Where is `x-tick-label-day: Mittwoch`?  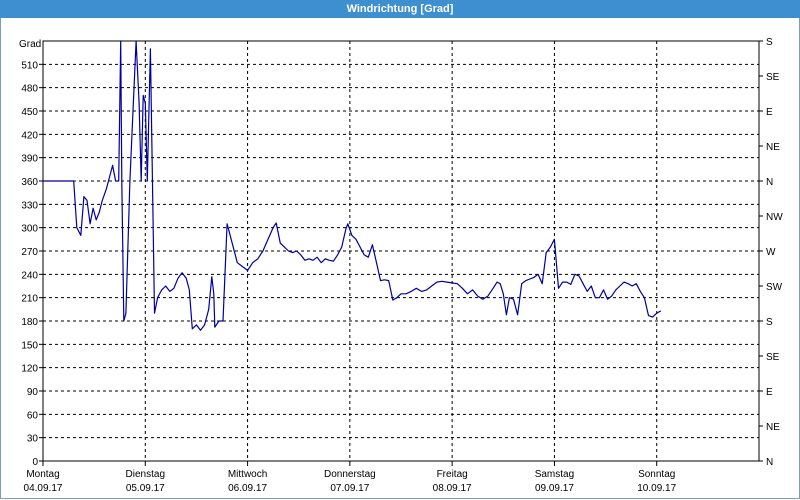
x-tick-label-day: Mittwoch is located at coordinates (247, 474).